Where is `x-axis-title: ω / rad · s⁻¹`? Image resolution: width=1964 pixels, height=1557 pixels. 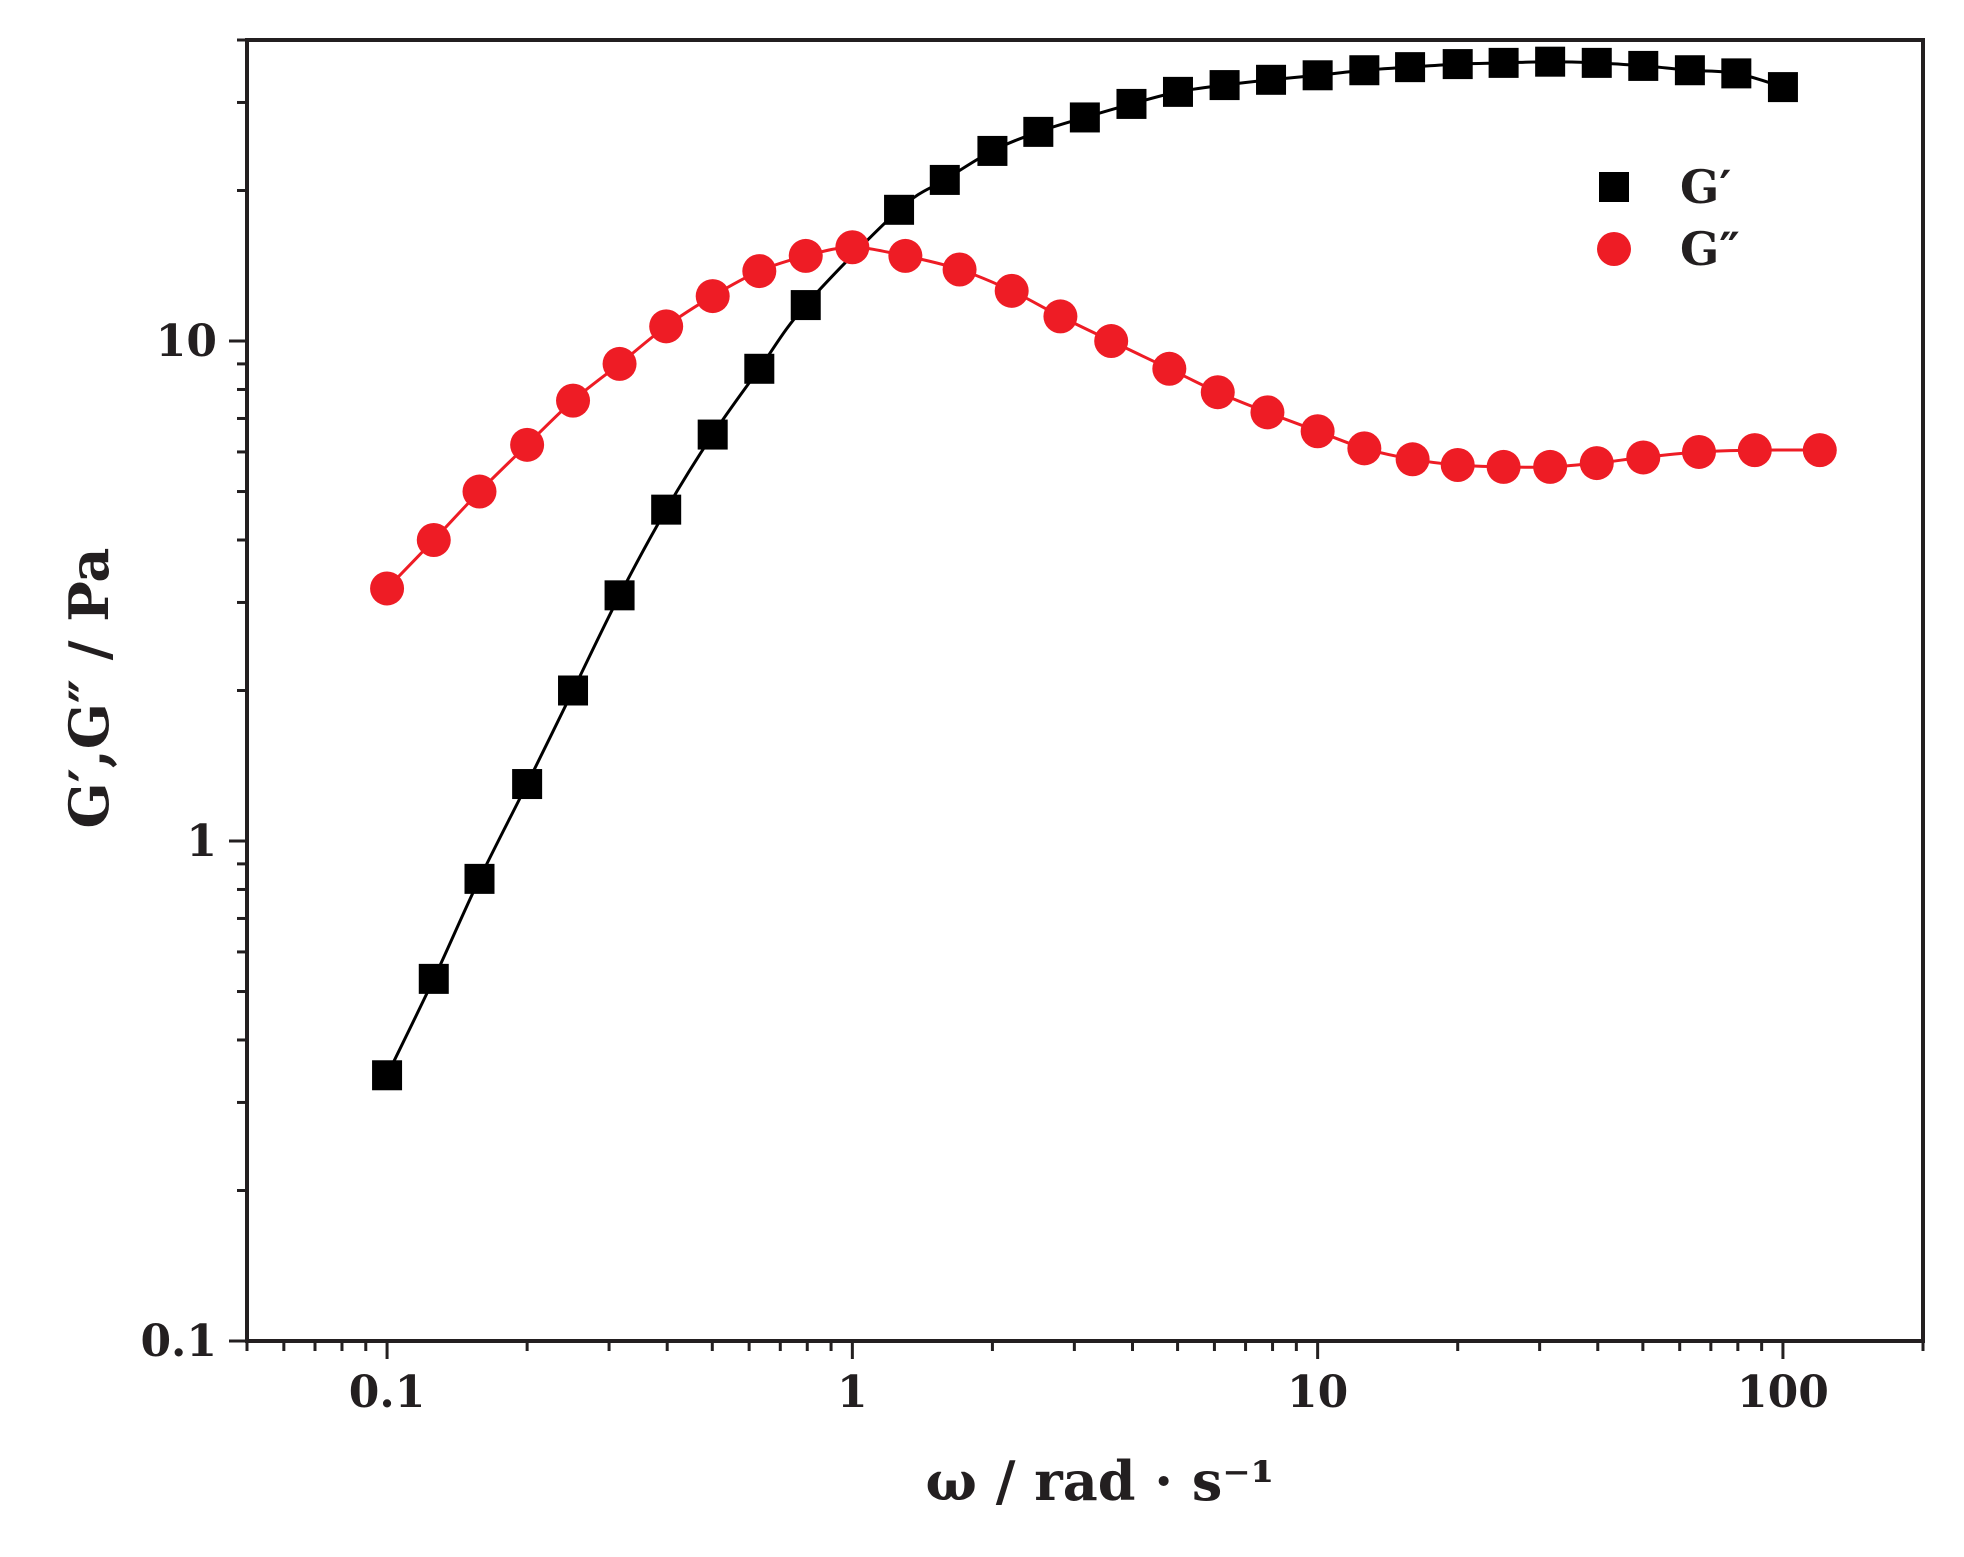
x-axis-title: ω / rad · s⁻¹ is located at coordinates (1100, 1481).